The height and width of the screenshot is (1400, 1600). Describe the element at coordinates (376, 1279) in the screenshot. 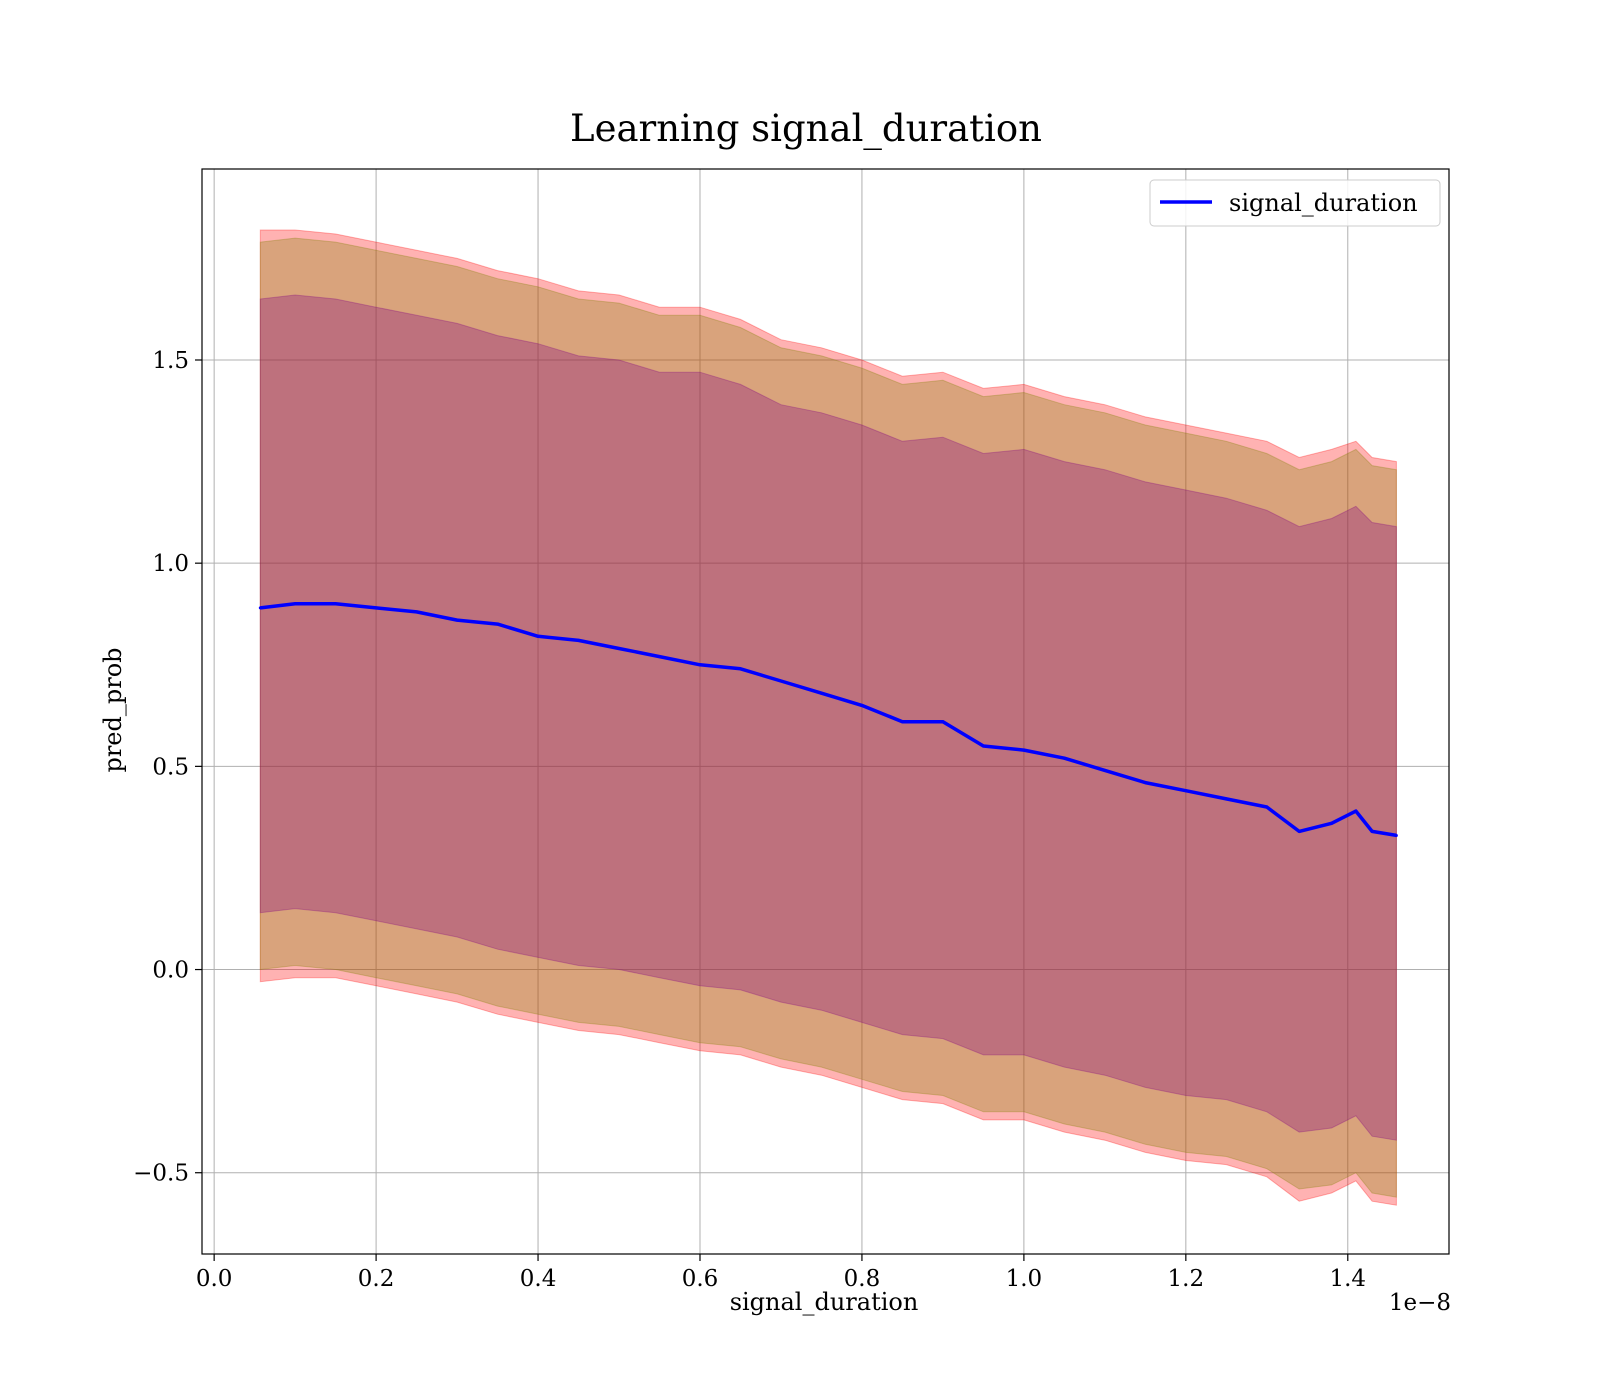

I see `x-tick-label: 0.2` at that location.